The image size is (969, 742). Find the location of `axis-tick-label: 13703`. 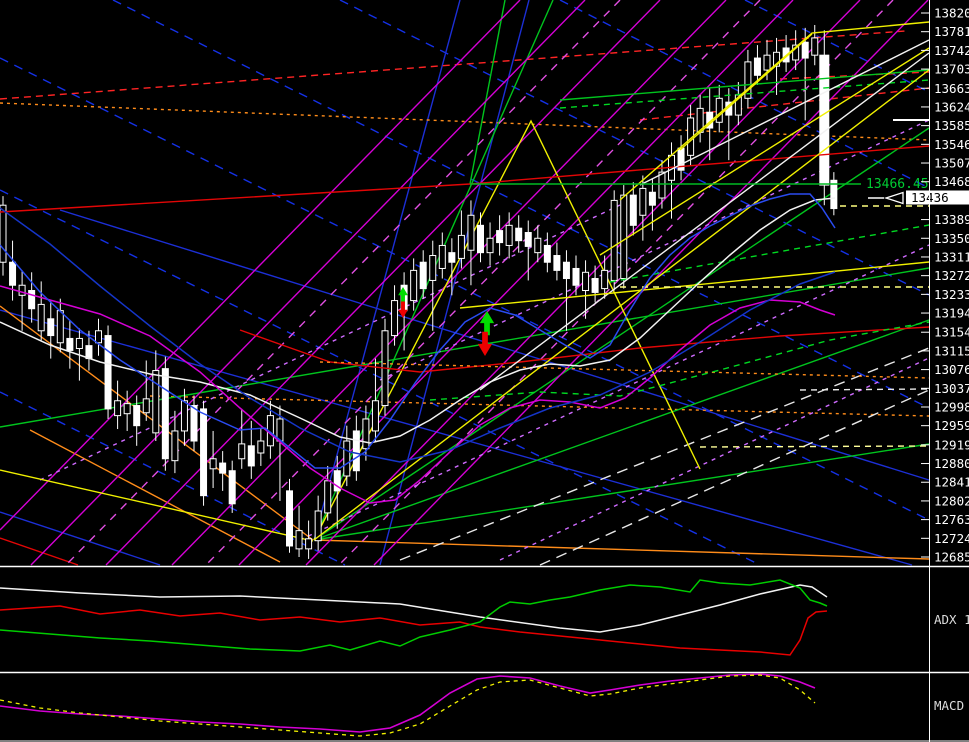

axis-tick-label: 13703 is located at coordinates (951, 69).